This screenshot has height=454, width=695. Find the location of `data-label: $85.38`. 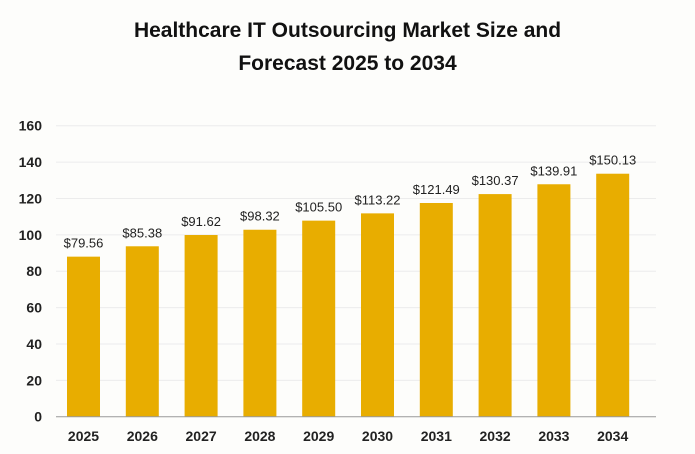

data-label: $85.38 is located at coordinates (142, 232).